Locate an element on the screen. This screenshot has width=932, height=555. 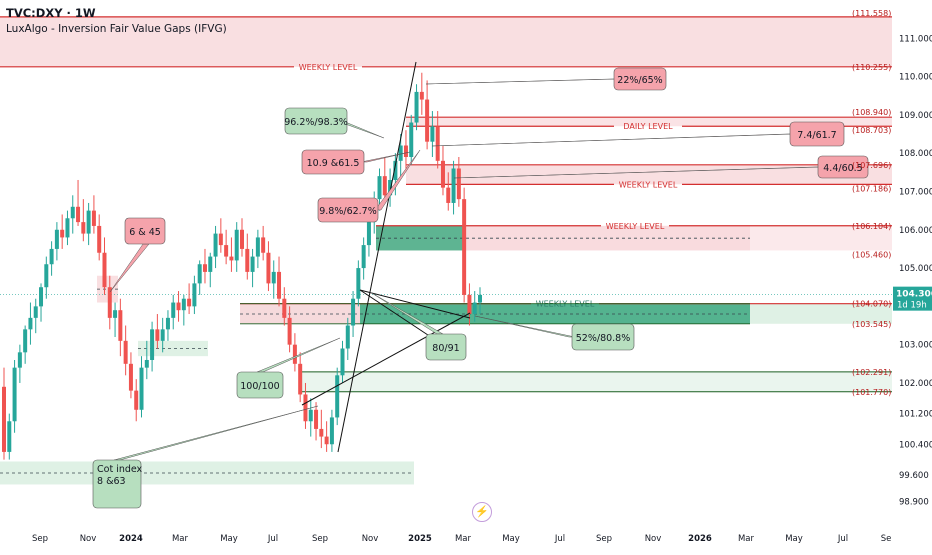
callout-label: Cot index is located at coordinates (120, 469).